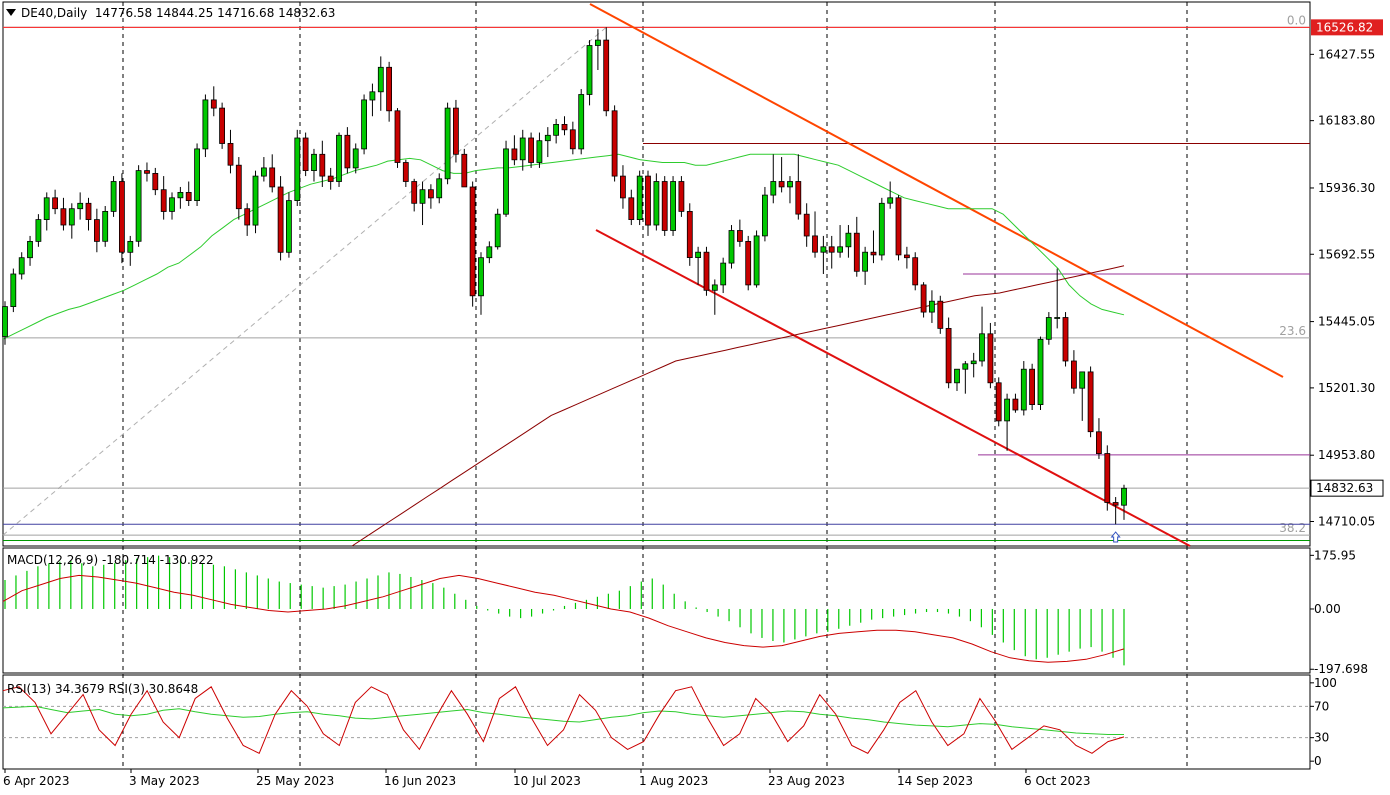 The width and height of the screenshot is (1390, 795). I want to click on ohlc-values: 14776.58 14844.25 14716.68 14832.63, so click(215, 13).